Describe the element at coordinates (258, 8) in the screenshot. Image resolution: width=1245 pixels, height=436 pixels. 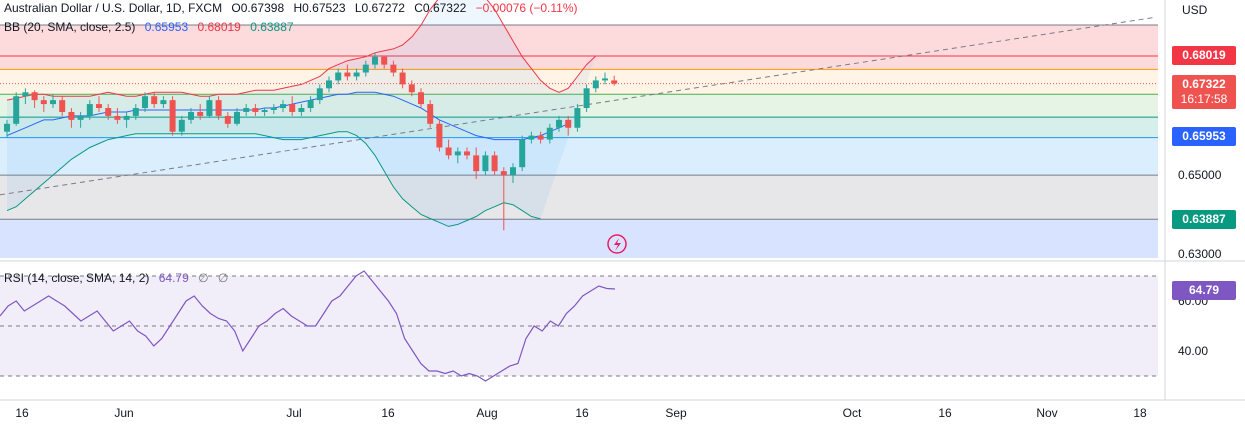
I see `ohlc-open: O0.67398` at that location.